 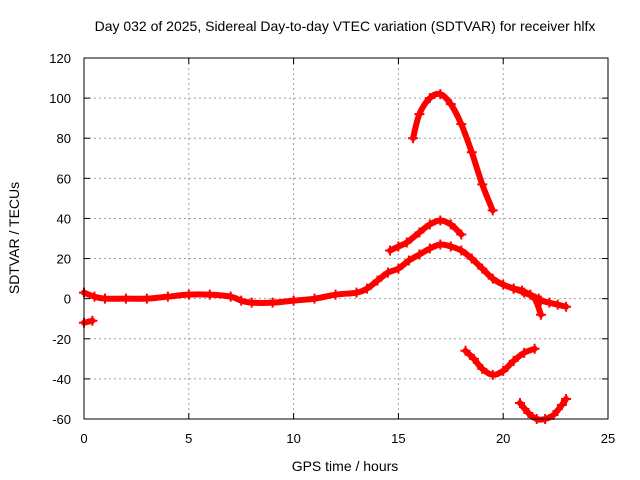 I want to click on x-tick-label: 10, so click(x=293, y=438).